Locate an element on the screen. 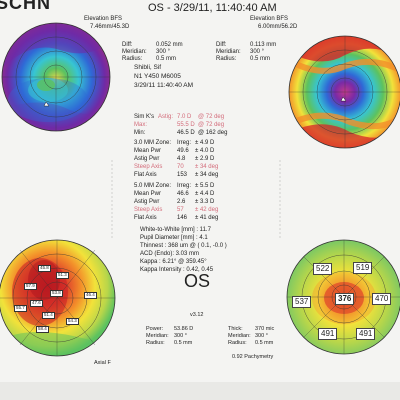  max-axis: @ 72 deg is located at coordinates (211, 125).